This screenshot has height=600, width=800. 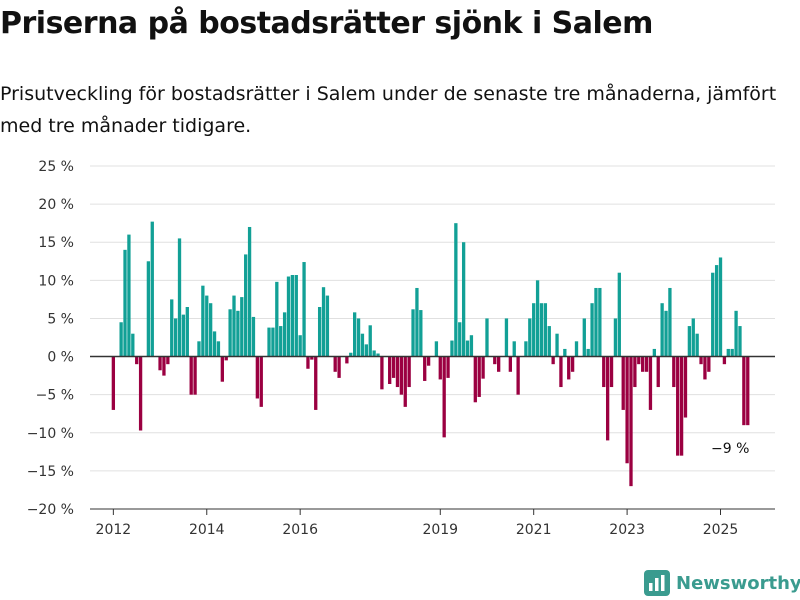 I want to click on latest-value-label: −9 %, so click(x=730, y=449).